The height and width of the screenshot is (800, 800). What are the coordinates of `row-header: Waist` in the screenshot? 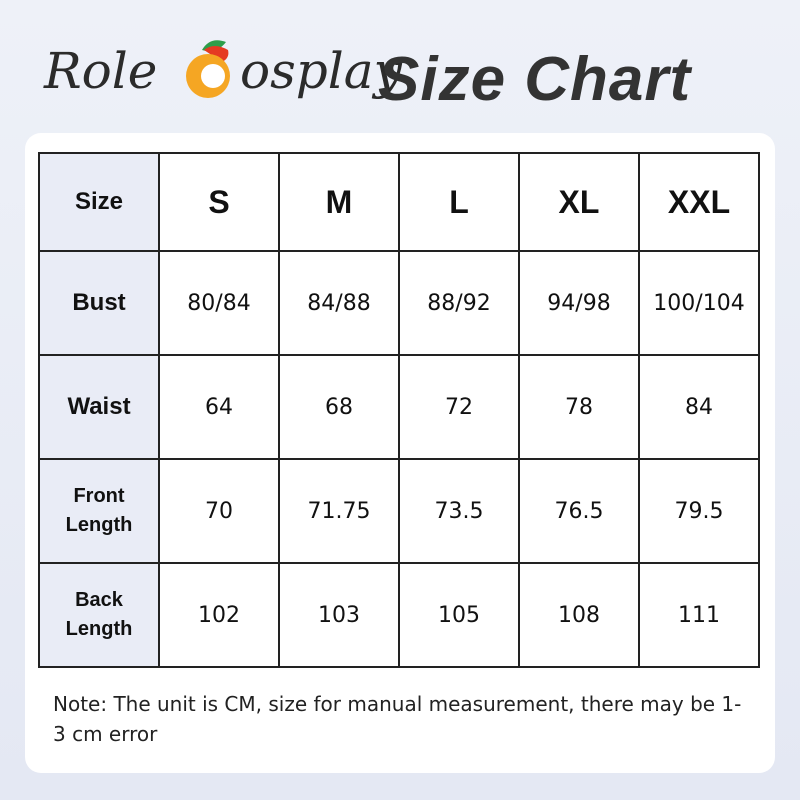 It's located at (99, 407).